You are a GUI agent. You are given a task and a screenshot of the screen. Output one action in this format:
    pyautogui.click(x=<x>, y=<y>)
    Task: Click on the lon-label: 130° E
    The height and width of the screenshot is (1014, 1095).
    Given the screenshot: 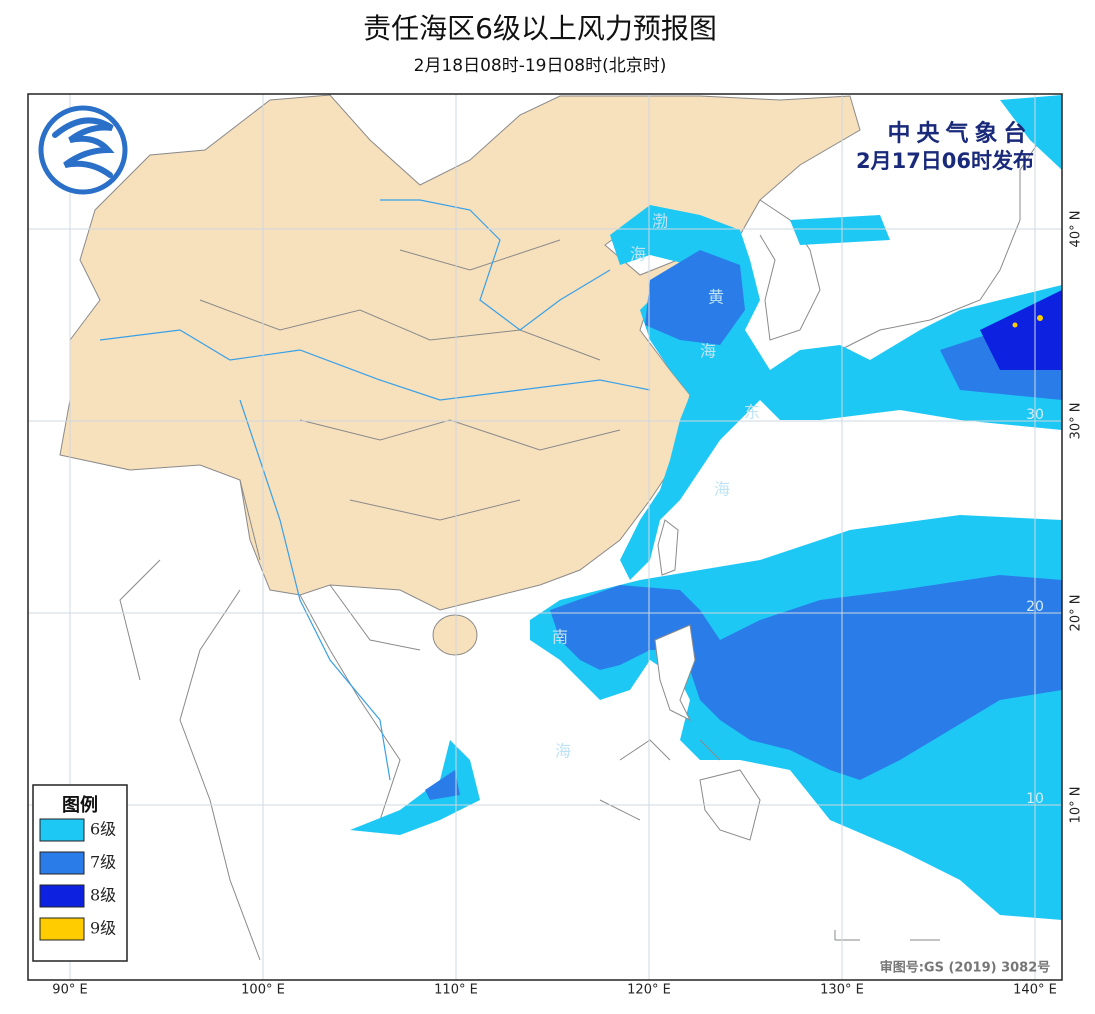 What is the action you would take?
    pyautogui.click(x=842, y=990)
    